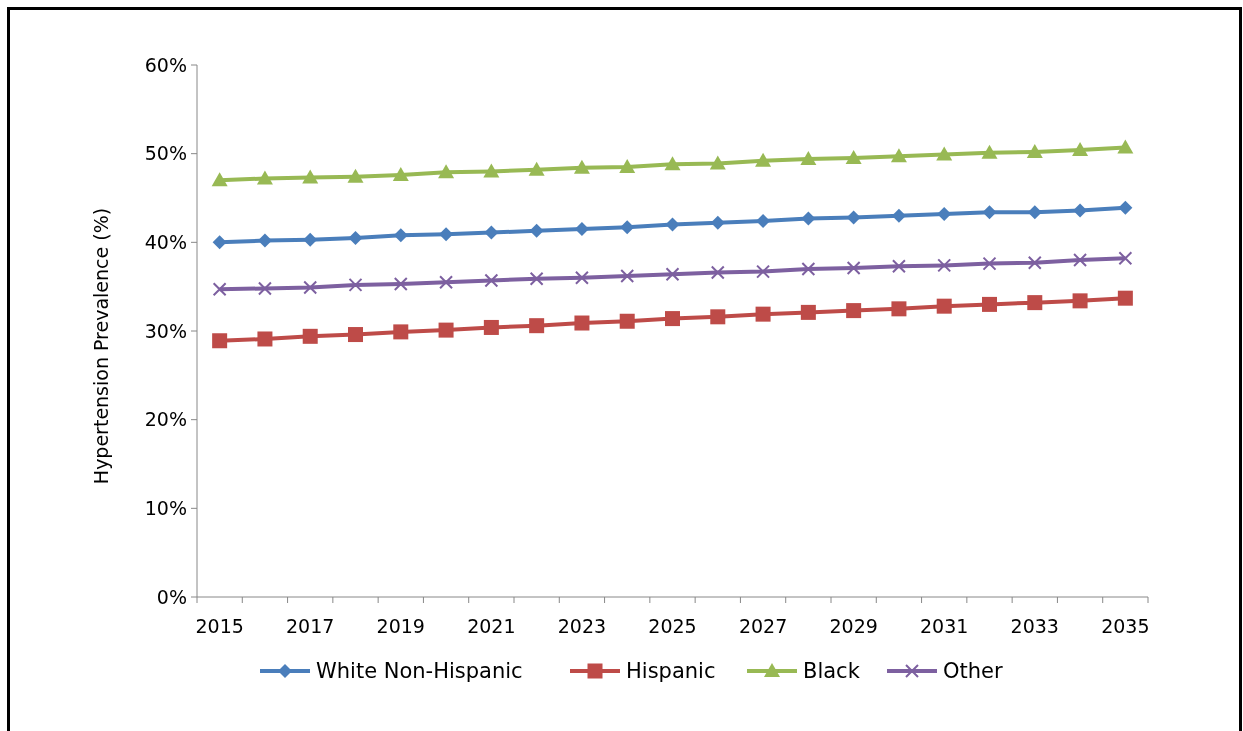 Image resolution: width=1243 pixels, height=731 pixels. I want to click on y-tick-label: 30%, so click(165, 330).